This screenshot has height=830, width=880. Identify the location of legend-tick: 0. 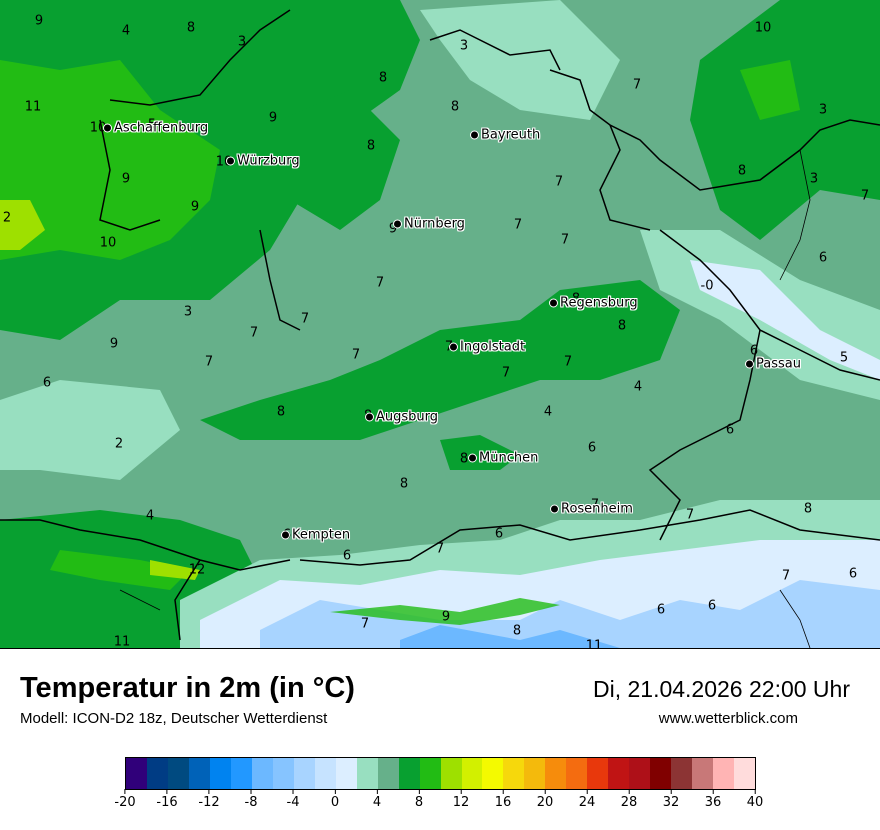
(335, 799).